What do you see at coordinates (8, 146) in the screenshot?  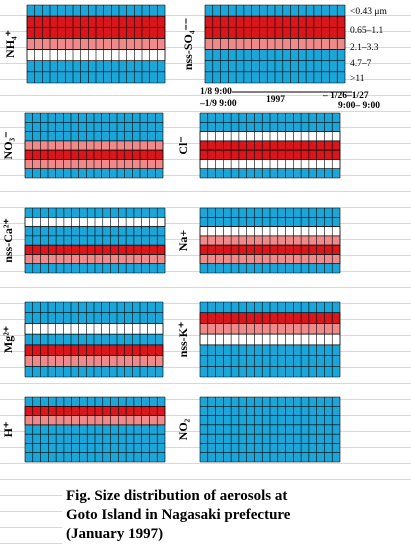 I see `ion-label: NO₃⁻` at bounding box center [8, 146].